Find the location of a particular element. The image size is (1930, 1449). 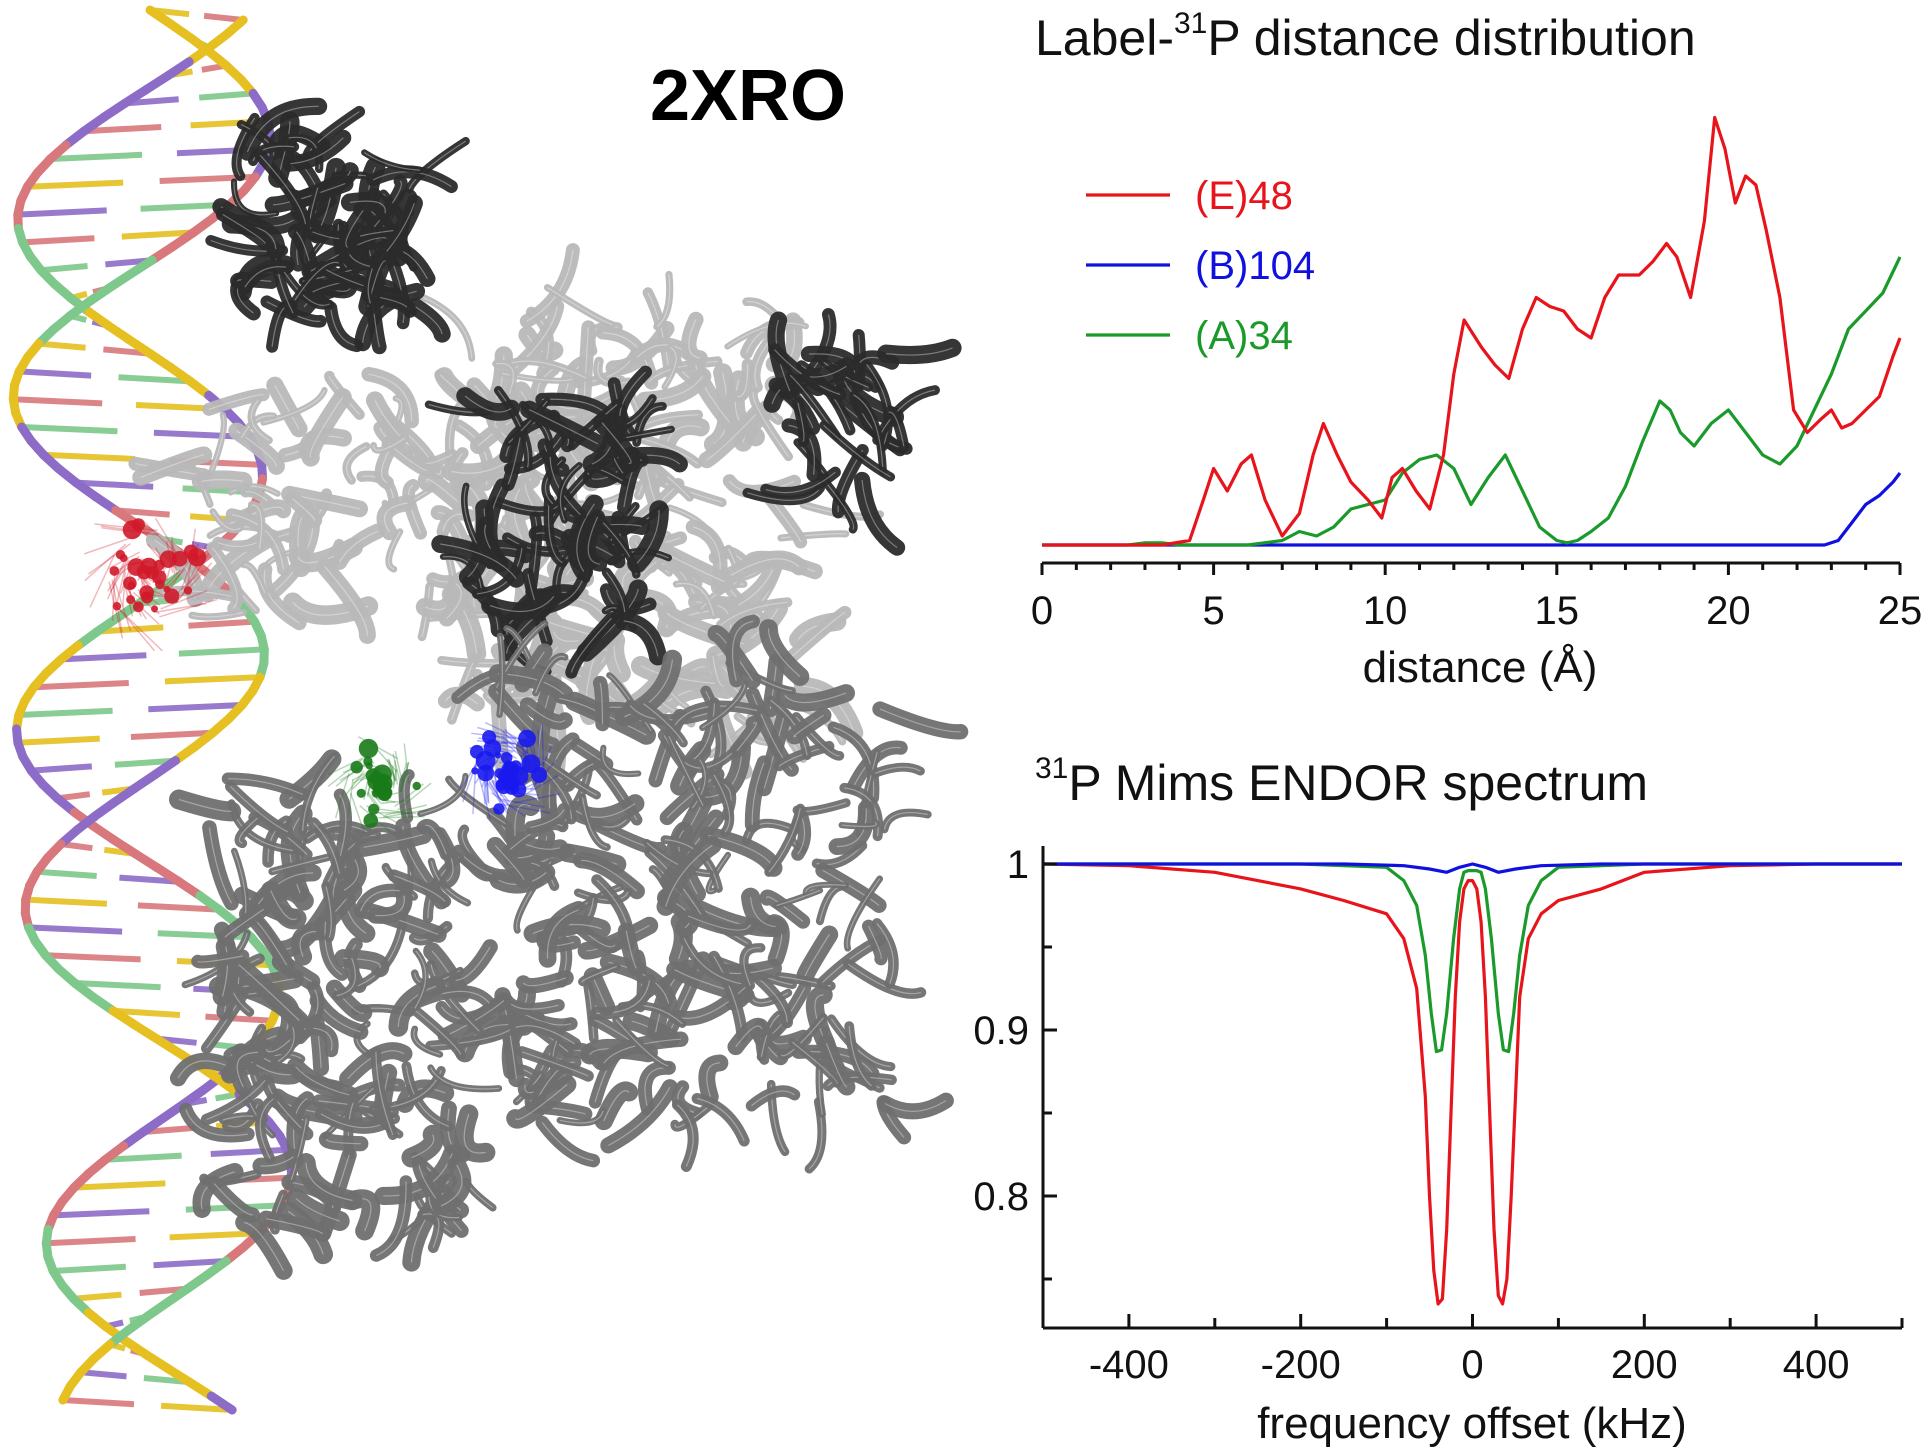

y-tick-label: 0.9 is located at coordinates (1001, 1031).